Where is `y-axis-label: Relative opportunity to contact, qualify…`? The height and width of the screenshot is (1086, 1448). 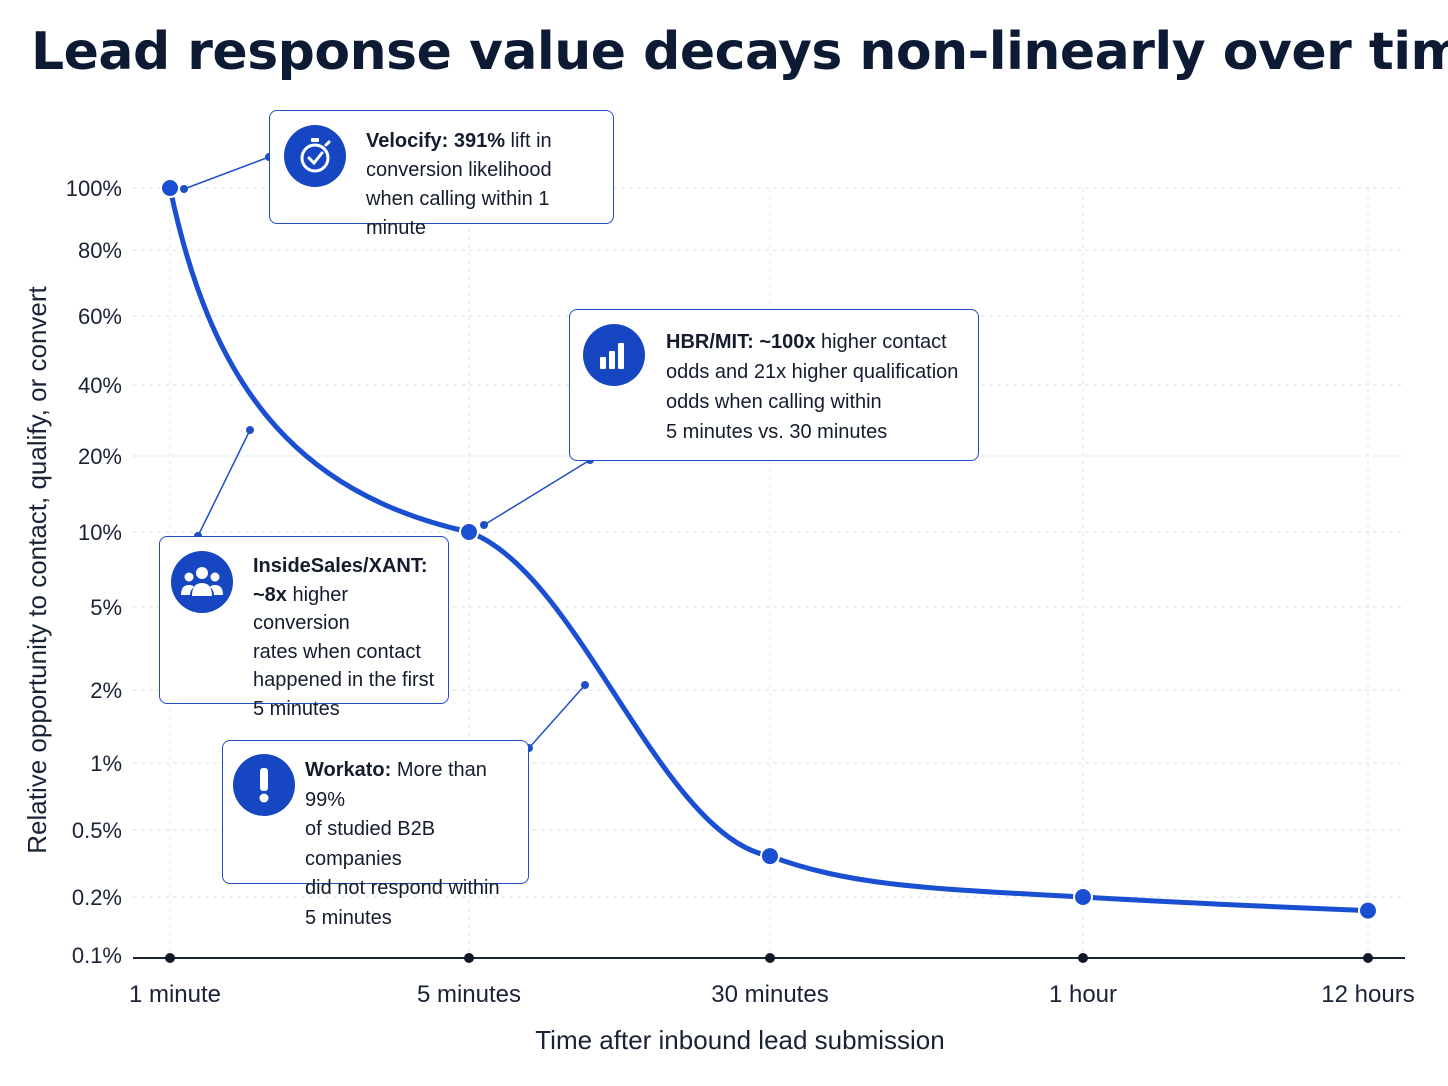 y-axis-label: Relative opportunity to contact, qualify… is located at coordinates (37, 569).